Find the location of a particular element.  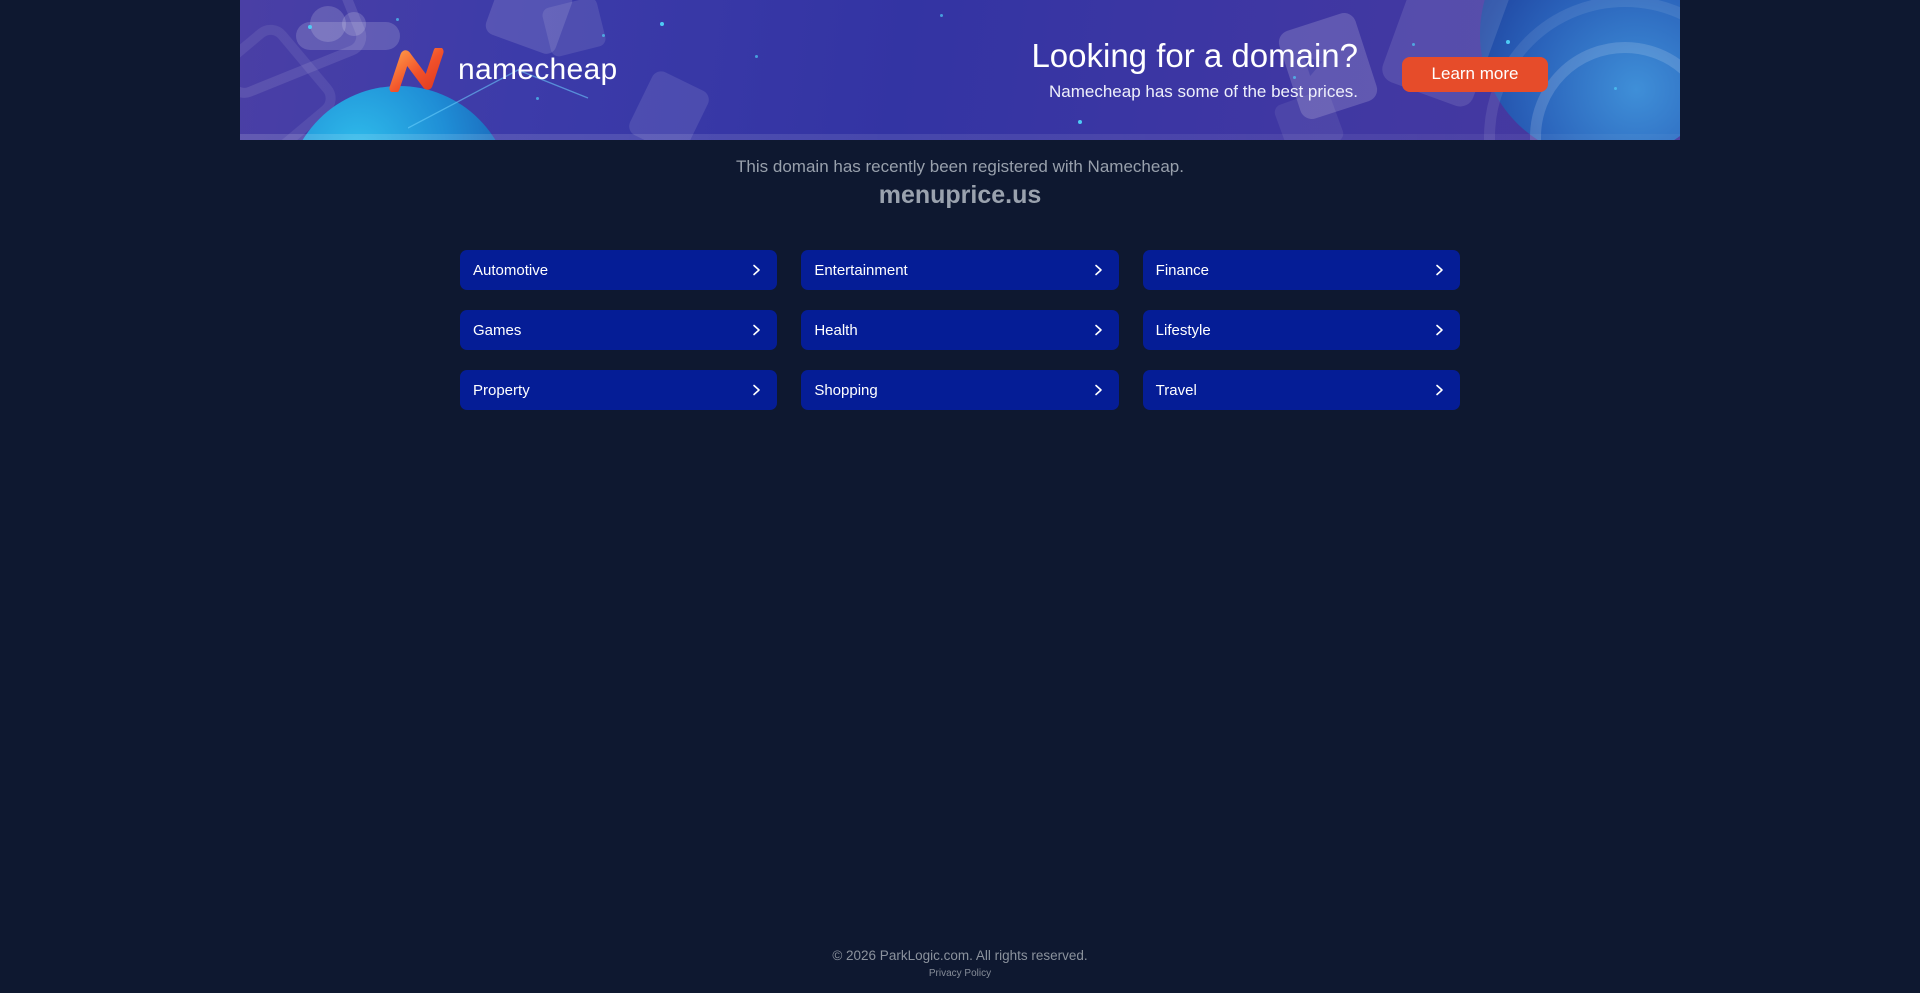

category-tile-property: Property is located at coordinates (619, 390).